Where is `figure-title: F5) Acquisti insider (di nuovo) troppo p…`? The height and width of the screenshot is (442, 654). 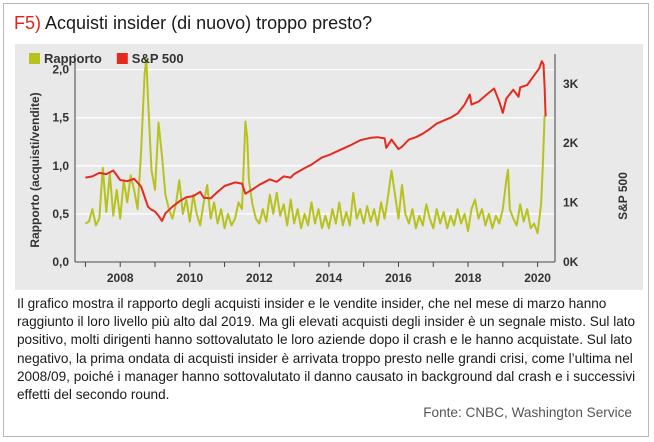
figure-title: F5) Acquisti insider (di nuovo) troppo p… is located at coordinates (193, 23).